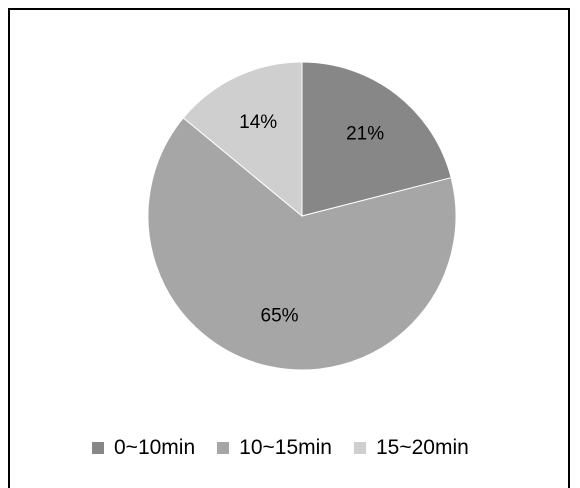 The width and height of the screenshot is (580, 488). What do you see at coordinates (359, 448) in the screenshot?
I see `legend-swatch-15-20min` at bounding box center [359, 448].